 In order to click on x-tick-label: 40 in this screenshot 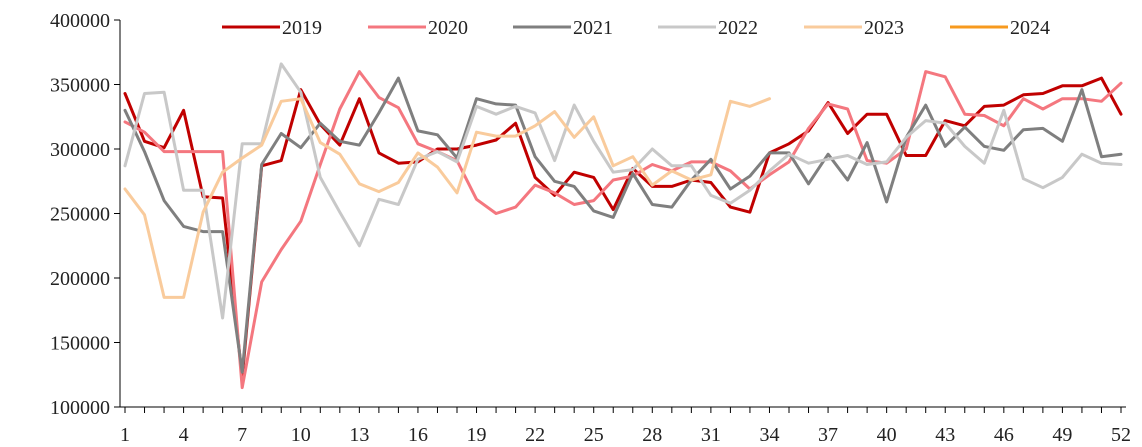, I will do `click(887, 435)`.